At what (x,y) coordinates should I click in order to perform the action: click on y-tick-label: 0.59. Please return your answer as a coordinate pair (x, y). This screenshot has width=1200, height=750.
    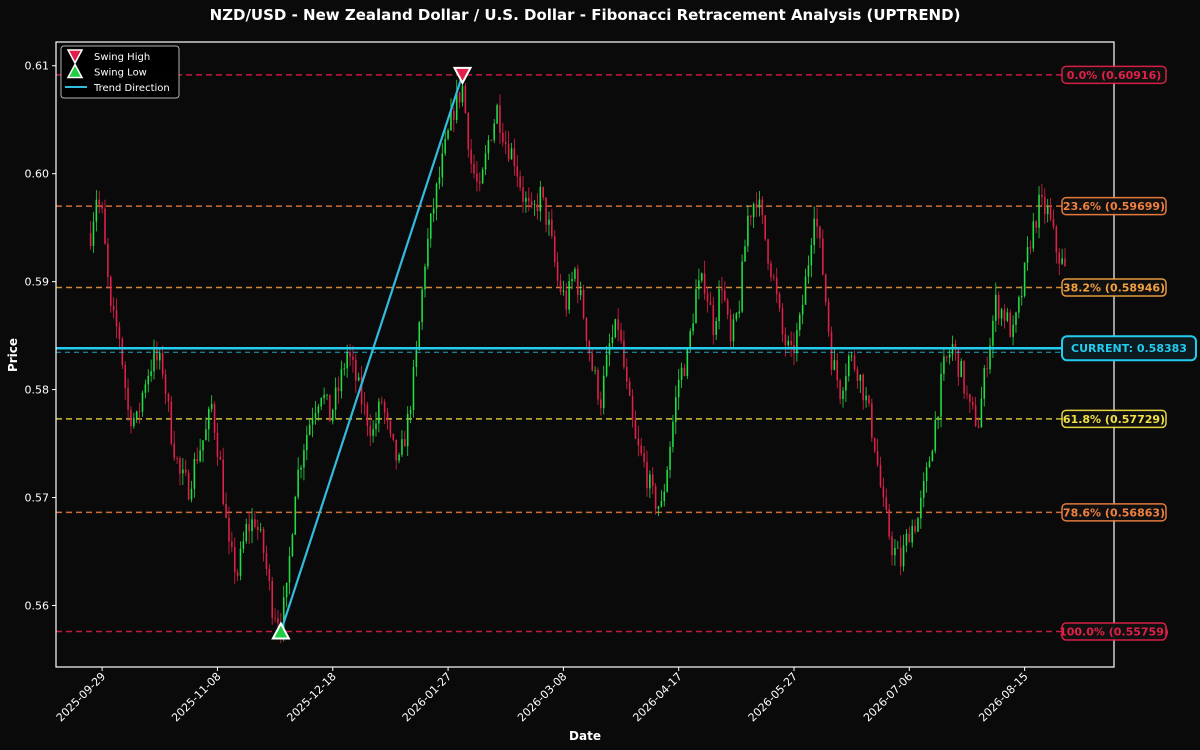
    Looking at the image, I should click on (37, 282).